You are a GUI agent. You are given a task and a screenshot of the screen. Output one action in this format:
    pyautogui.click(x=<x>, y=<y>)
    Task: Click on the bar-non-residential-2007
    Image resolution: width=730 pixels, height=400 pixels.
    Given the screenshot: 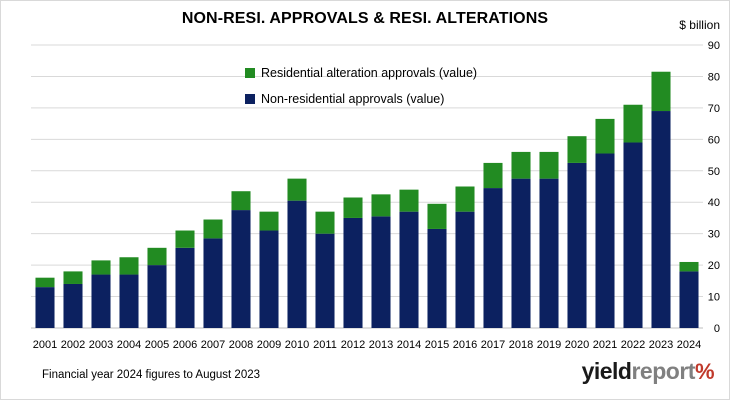 What is the action you would take?
    pyautogui.click(x=213, y=283)
    